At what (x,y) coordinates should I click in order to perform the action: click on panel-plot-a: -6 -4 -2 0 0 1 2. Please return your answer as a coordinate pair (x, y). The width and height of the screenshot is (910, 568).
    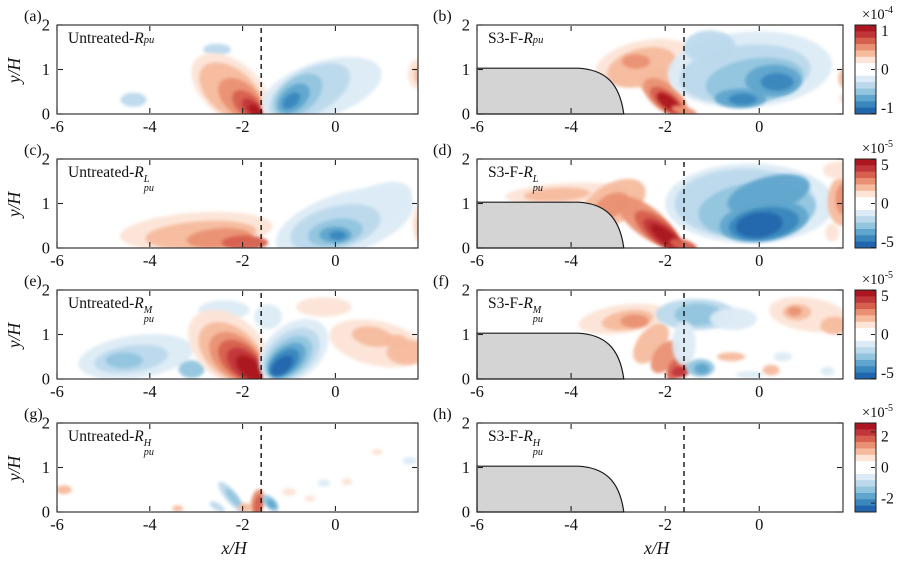
    Looking at the image, I should click on (230, 76).